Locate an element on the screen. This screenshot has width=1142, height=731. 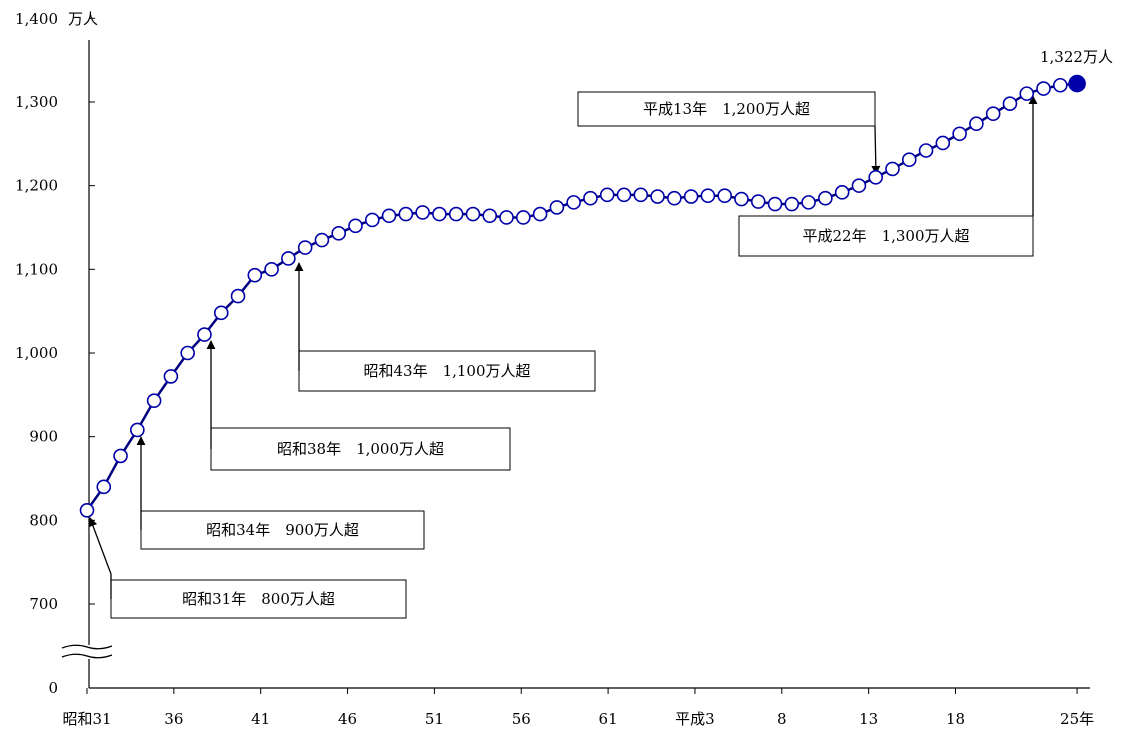
y-axis-ticks: 0 700 800 900 1,000 1,100 1,200 1,300 1,400 is located at coordinates (55, 353).